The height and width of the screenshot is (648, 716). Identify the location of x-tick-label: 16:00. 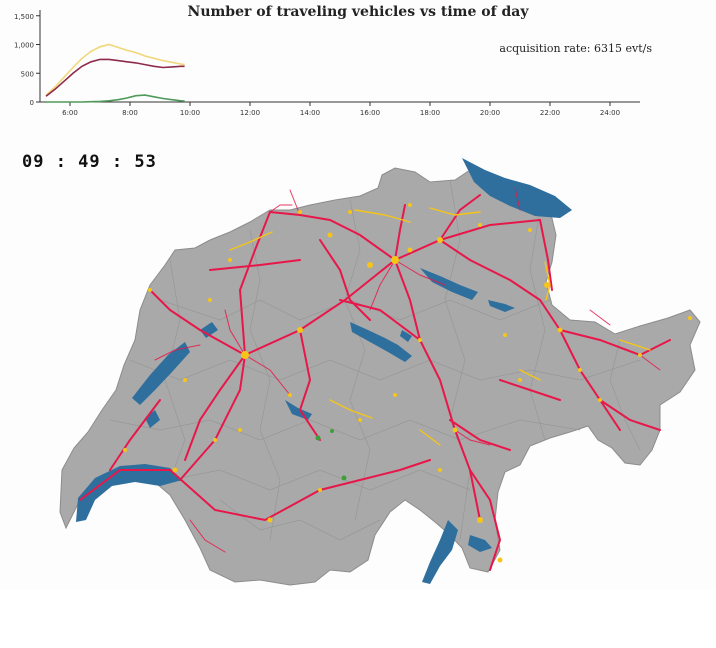
(370, 113).